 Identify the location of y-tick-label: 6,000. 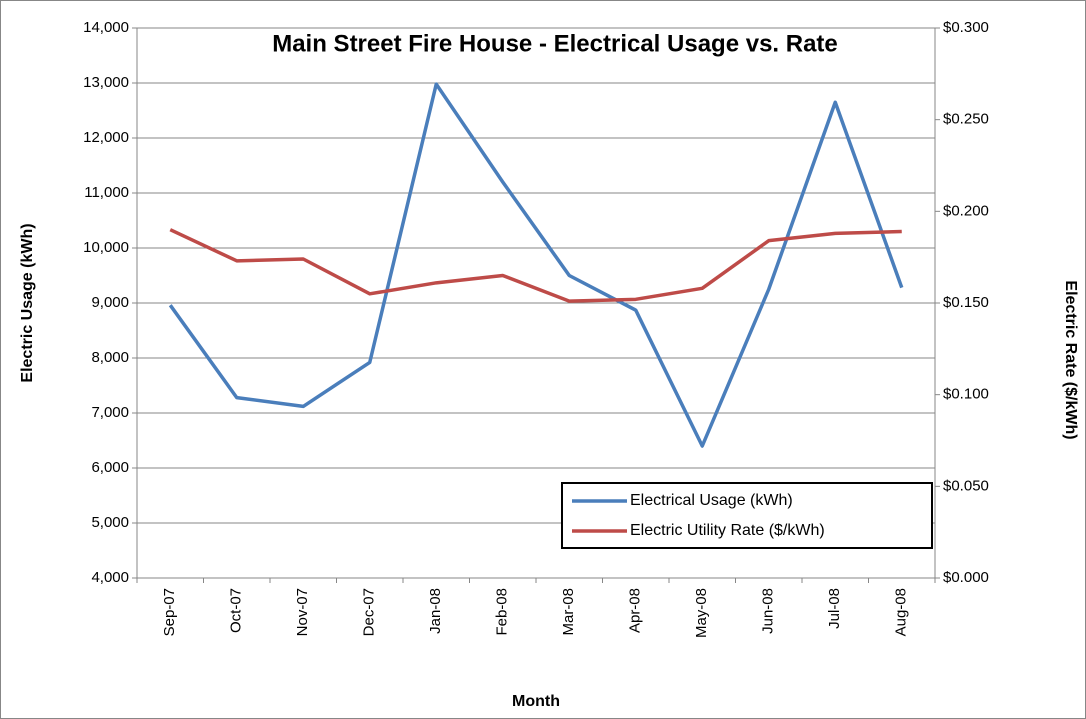
(110, 467).